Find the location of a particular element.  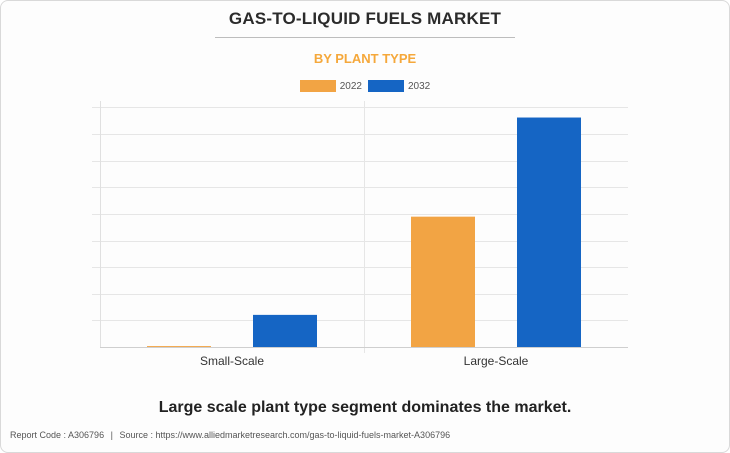

chart-title: GAS-TO-LIQUID FUELS MARKET is located at coordinates (365, 18).